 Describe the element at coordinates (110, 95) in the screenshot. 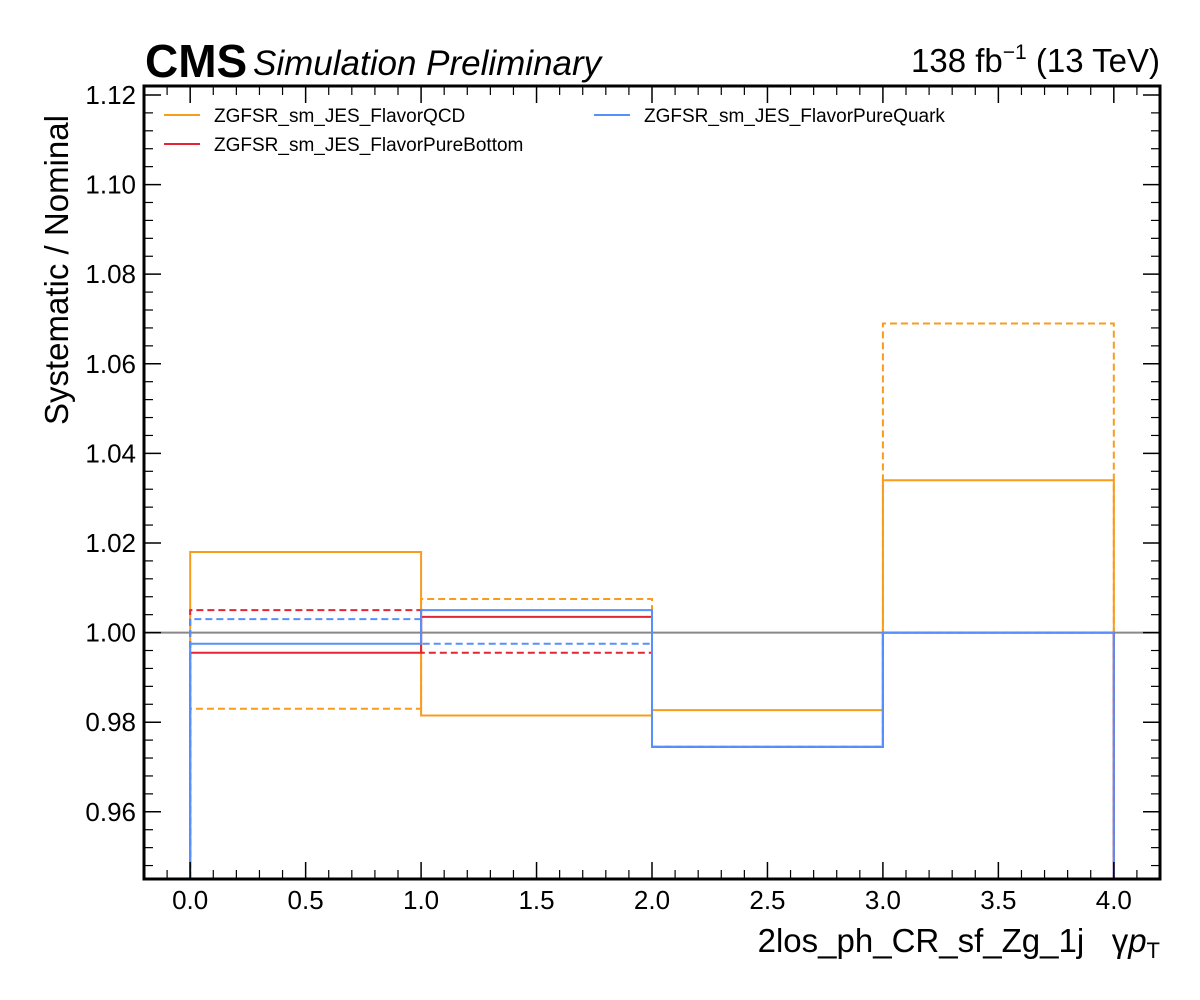

I see `y-tick-label: 1.12` at that location.